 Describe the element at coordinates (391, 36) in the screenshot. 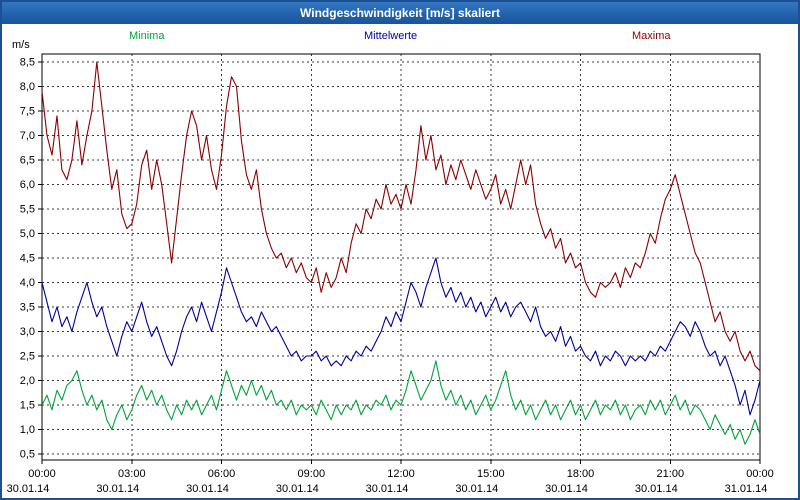

I see `legend-item-mittelwerte: Mittelwerte` at that location.